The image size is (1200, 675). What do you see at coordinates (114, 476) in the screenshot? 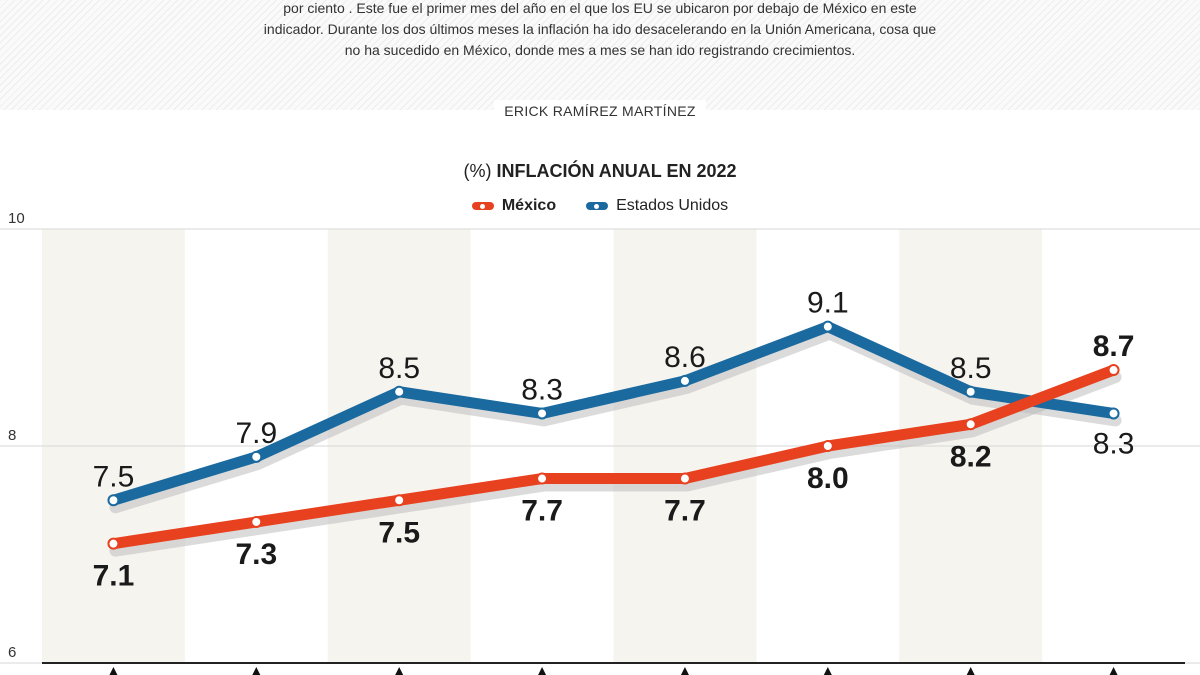
I see `data-label-usa: 7.5` at bounding box center [114, 476].